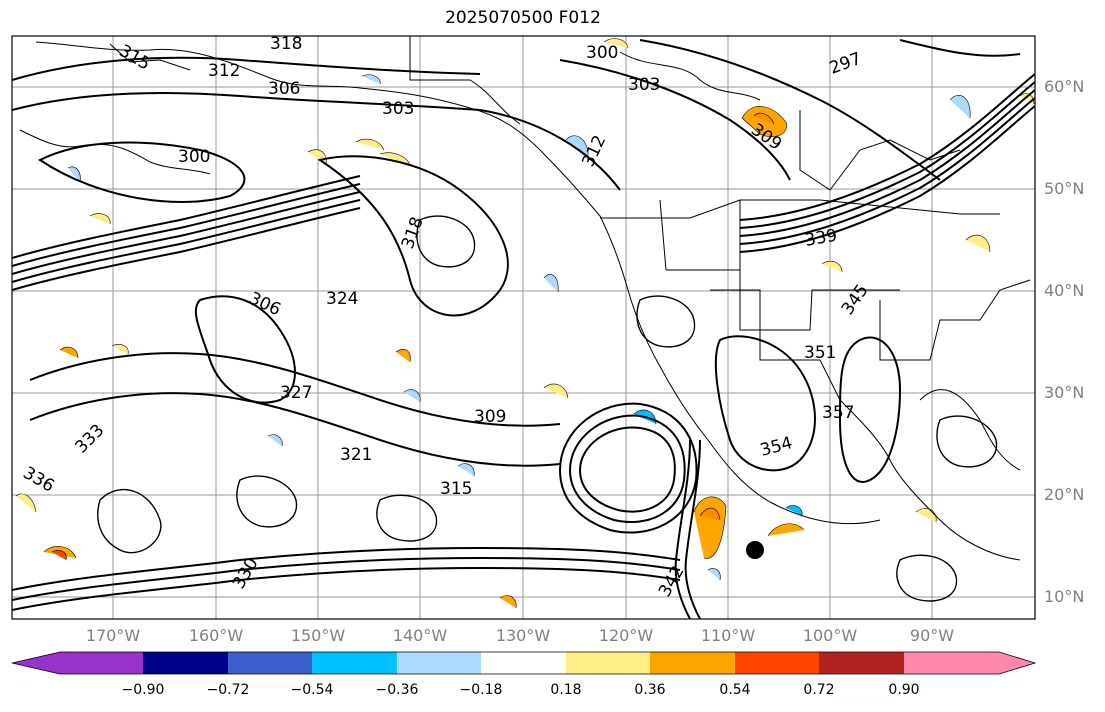  I want to click on colorbar-tick-label: 0.90, so click(904, 690).